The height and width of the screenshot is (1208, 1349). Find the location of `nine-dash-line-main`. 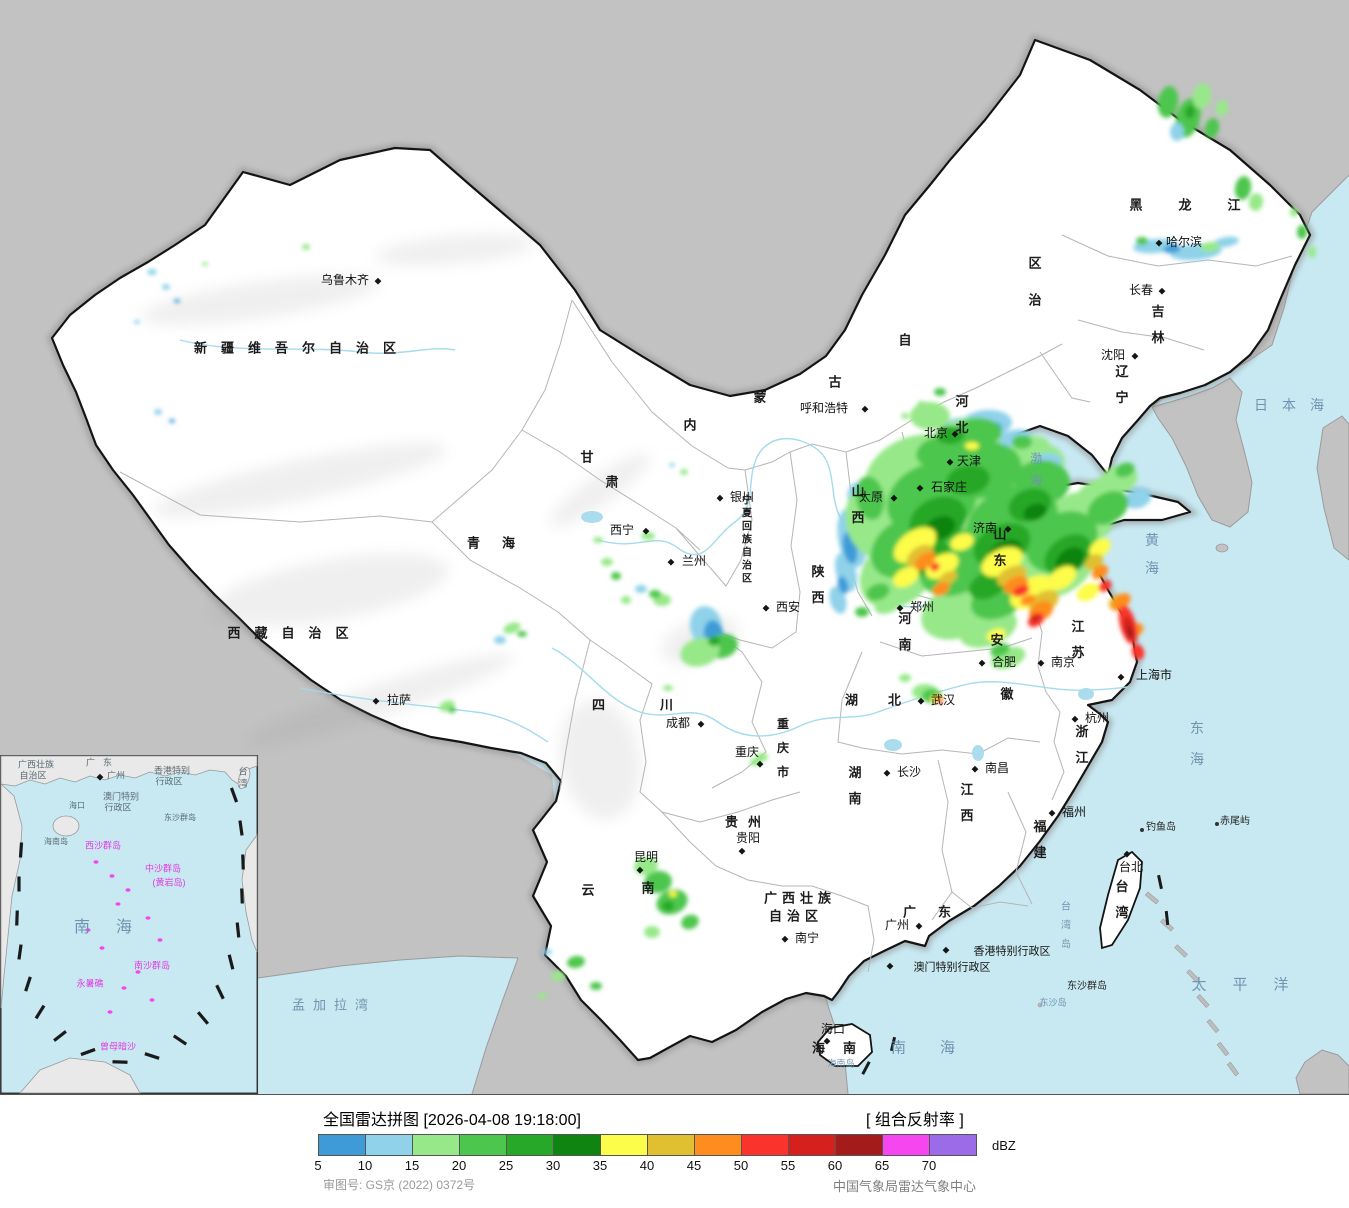

nine-dash-line-main is located at coordinates (1015, 974).